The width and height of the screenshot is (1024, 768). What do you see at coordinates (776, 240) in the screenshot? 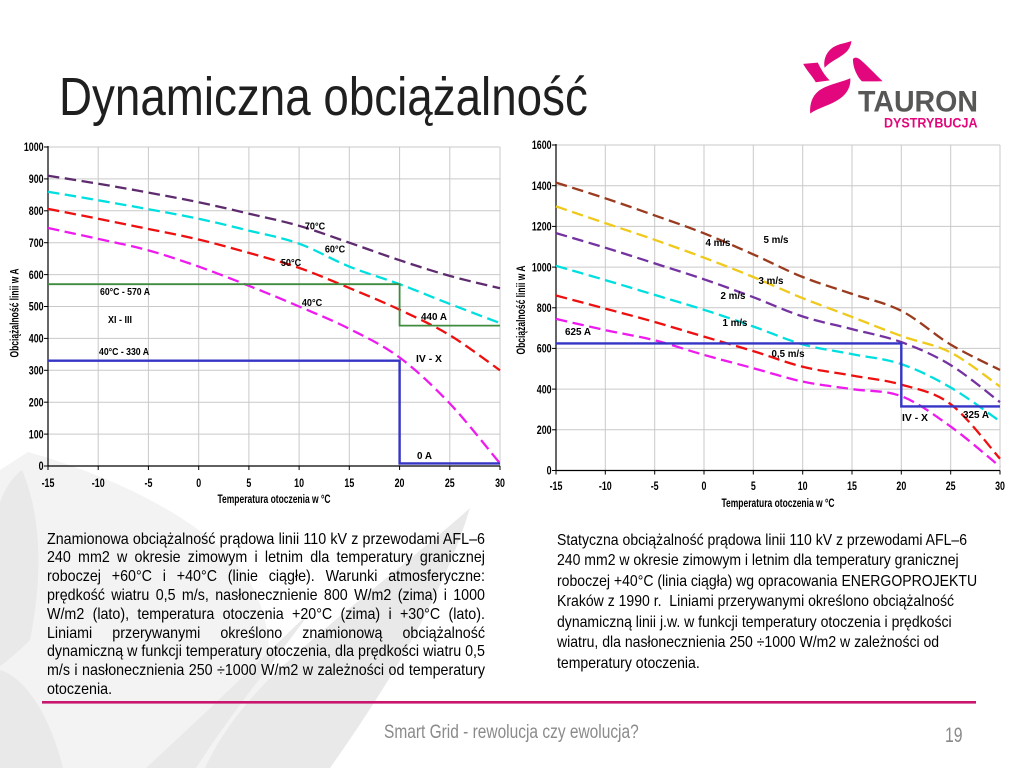
I see `svg-text: 5 m/s` at bounding box center [776, 240].